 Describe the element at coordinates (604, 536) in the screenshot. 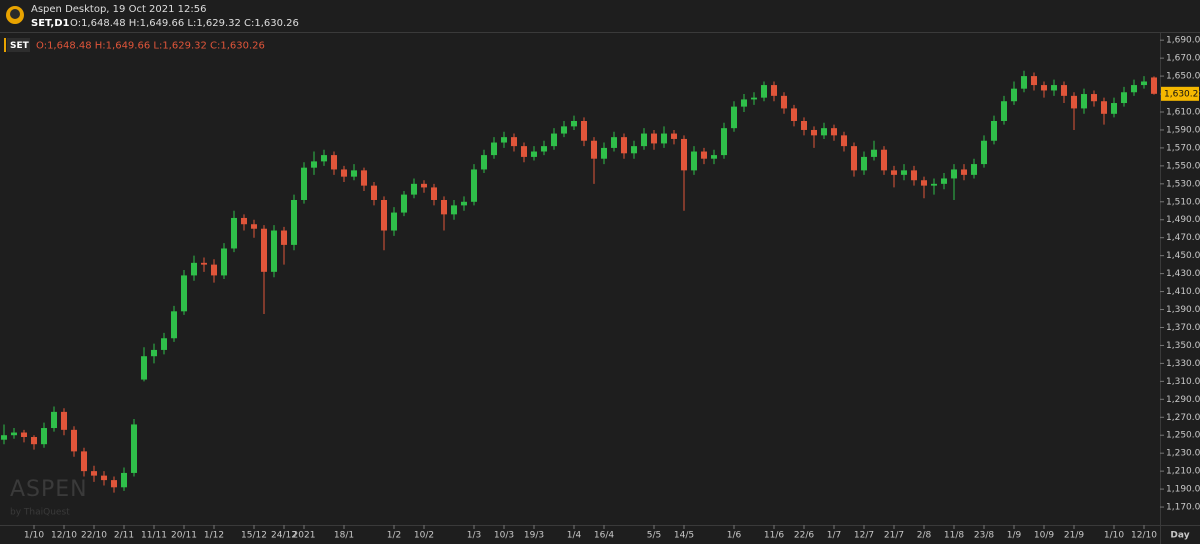

I see `x-tick-label: 16/4` at that location.